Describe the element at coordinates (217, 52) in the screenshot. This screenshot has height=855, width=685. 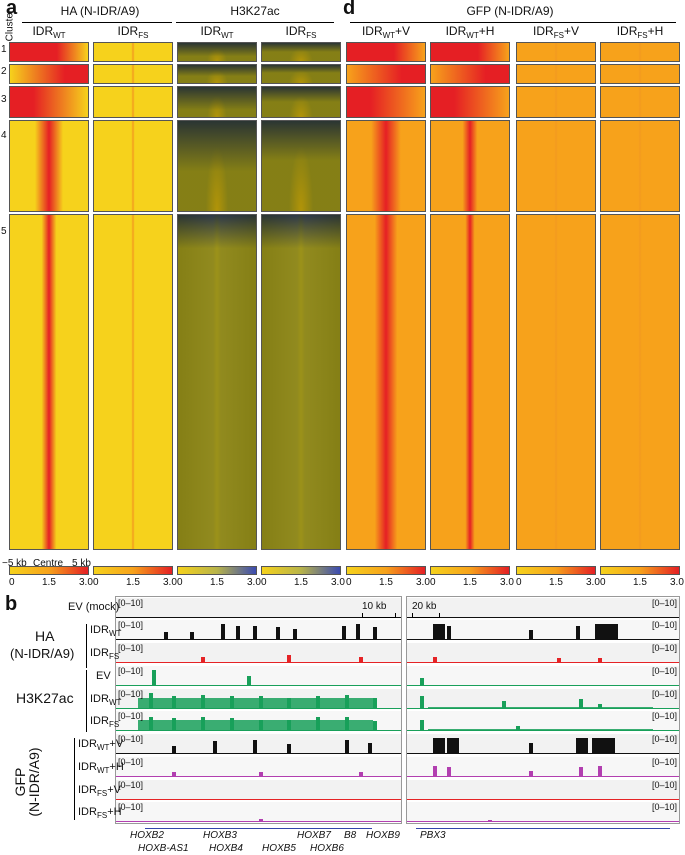
I see `heatmap-block-col3-cluster1` at that location.